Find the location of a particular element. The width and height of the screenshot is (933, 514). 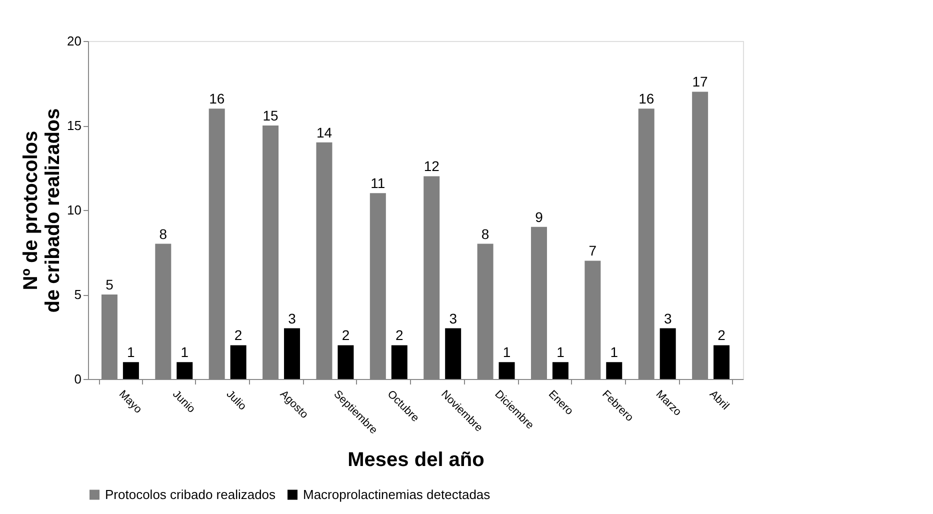

data-label: 11 is located at coordinates (378, 183).